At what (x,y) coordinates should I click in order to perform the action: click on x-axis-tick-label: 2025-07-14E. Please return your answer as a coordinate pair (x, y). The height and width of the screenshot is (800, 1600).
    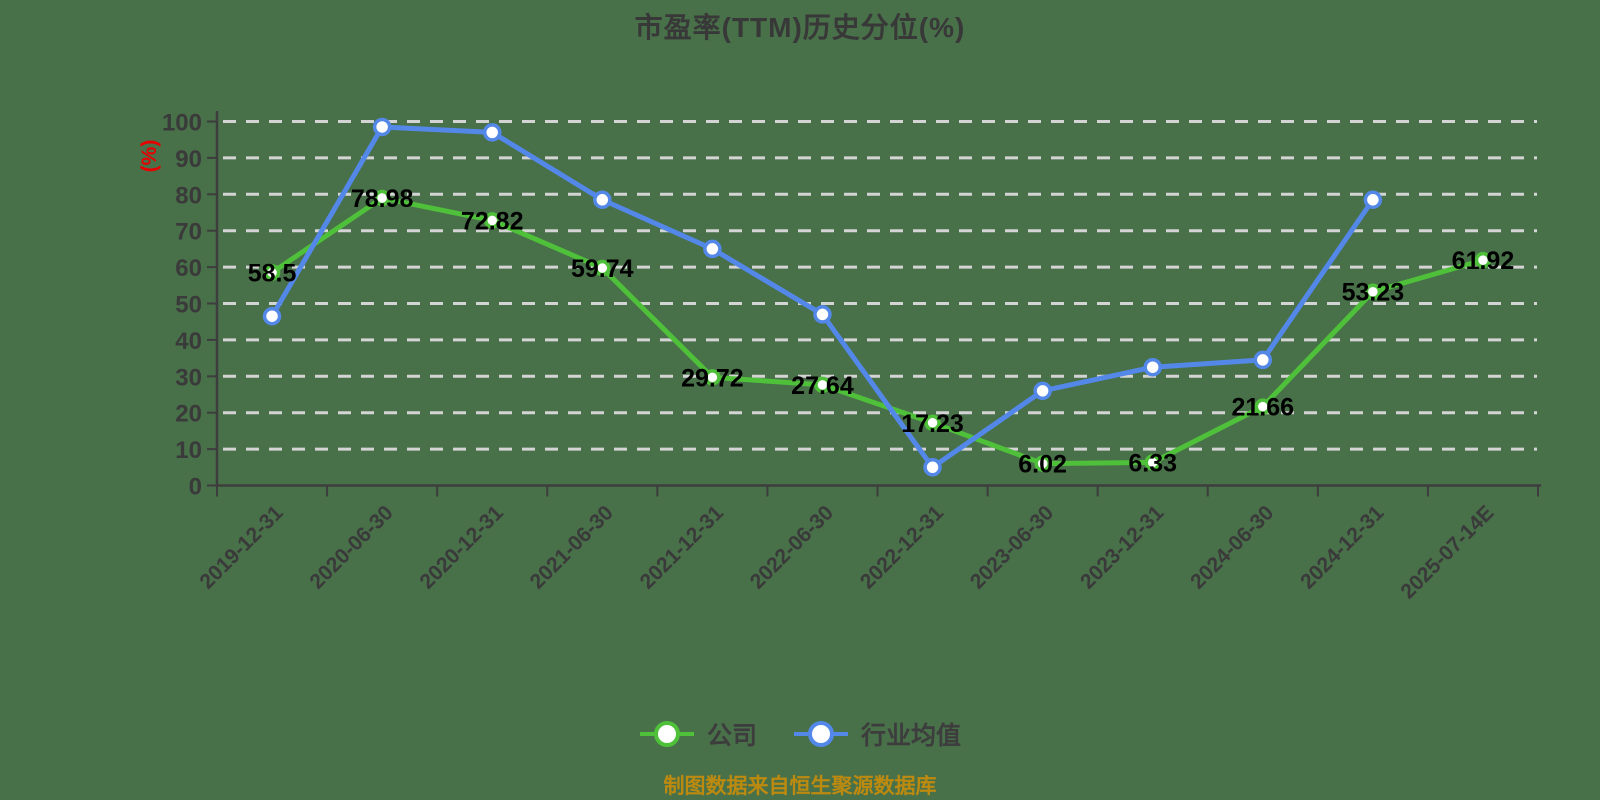
    Looking at the image, I should click on (1447, 552).